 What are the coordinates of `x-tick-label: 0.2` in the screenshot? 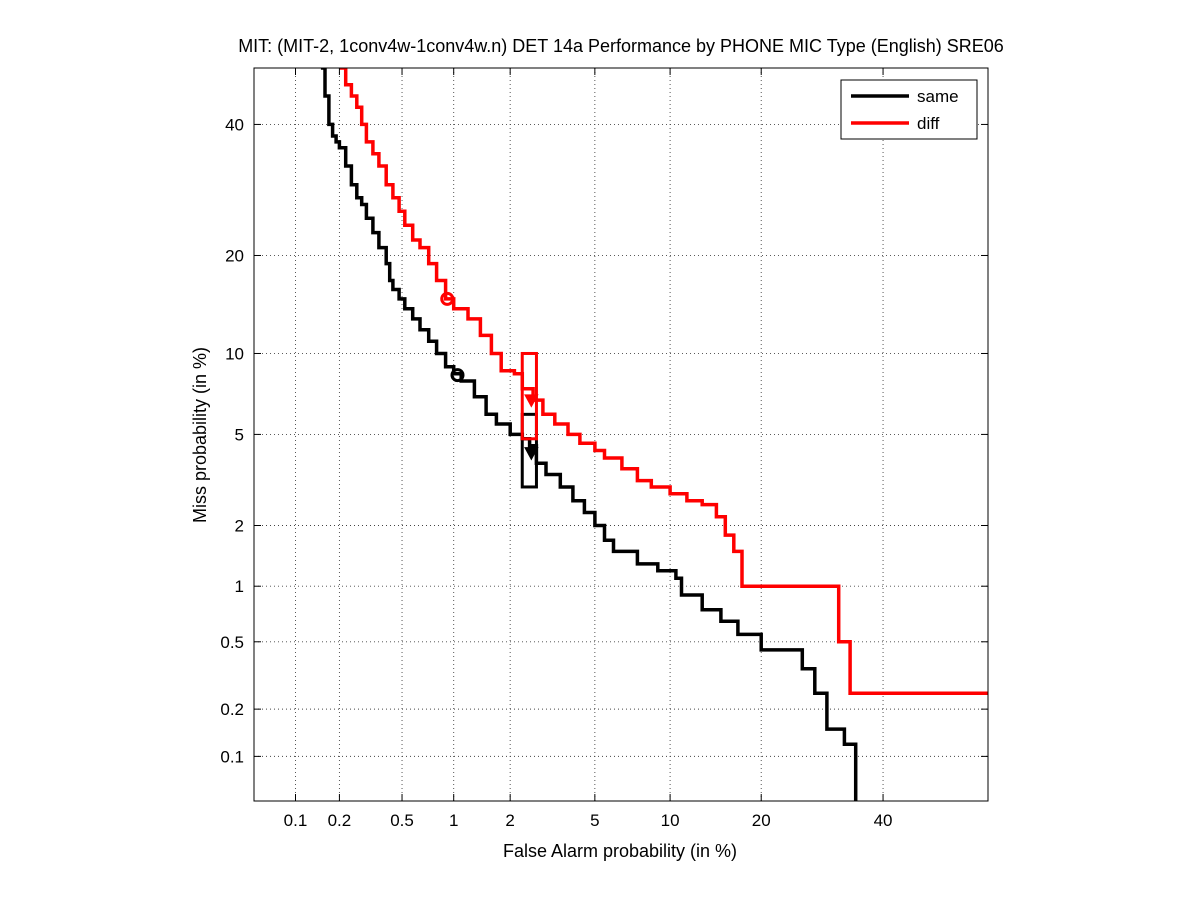 It's located at (340, 820).